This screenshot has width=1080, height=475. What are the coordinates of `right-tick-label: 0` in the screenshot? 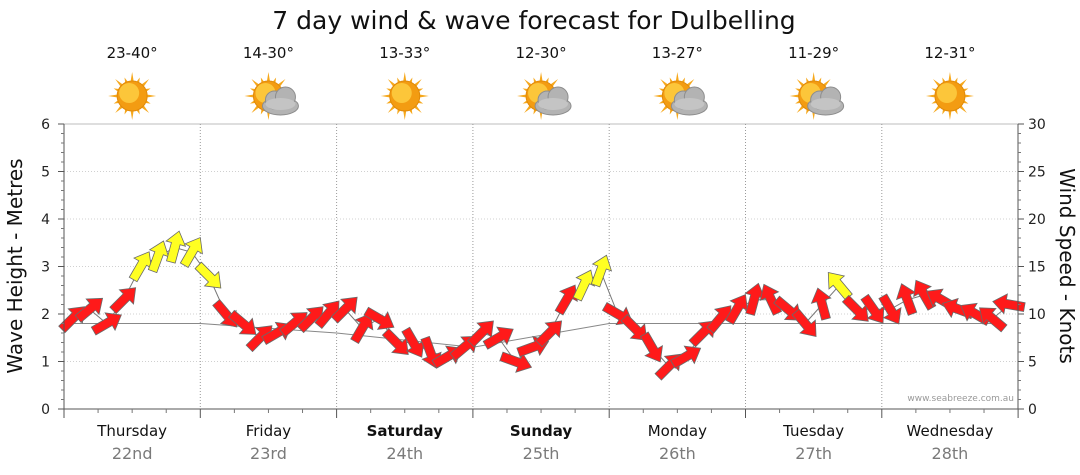 It's located at (1032, 410).